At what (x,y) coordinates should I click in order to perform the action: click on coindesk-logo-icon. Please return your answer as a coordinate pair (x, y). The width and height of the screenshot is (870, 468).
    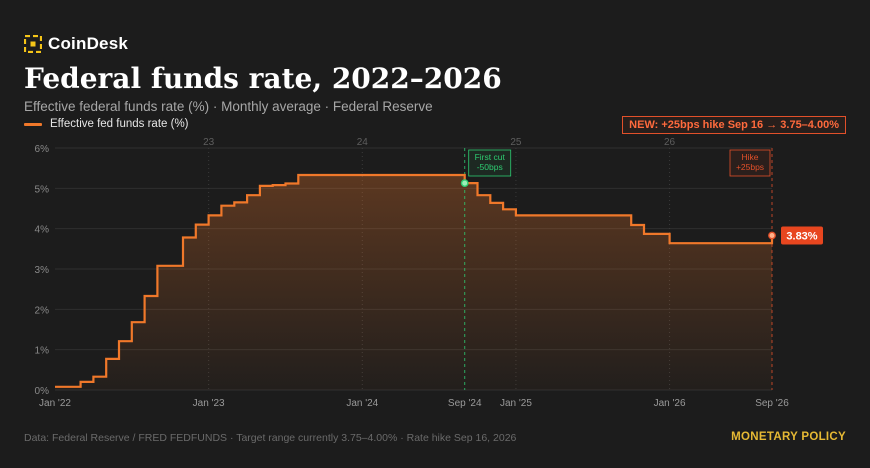
    Looking at the image, I should click on (33, 44).